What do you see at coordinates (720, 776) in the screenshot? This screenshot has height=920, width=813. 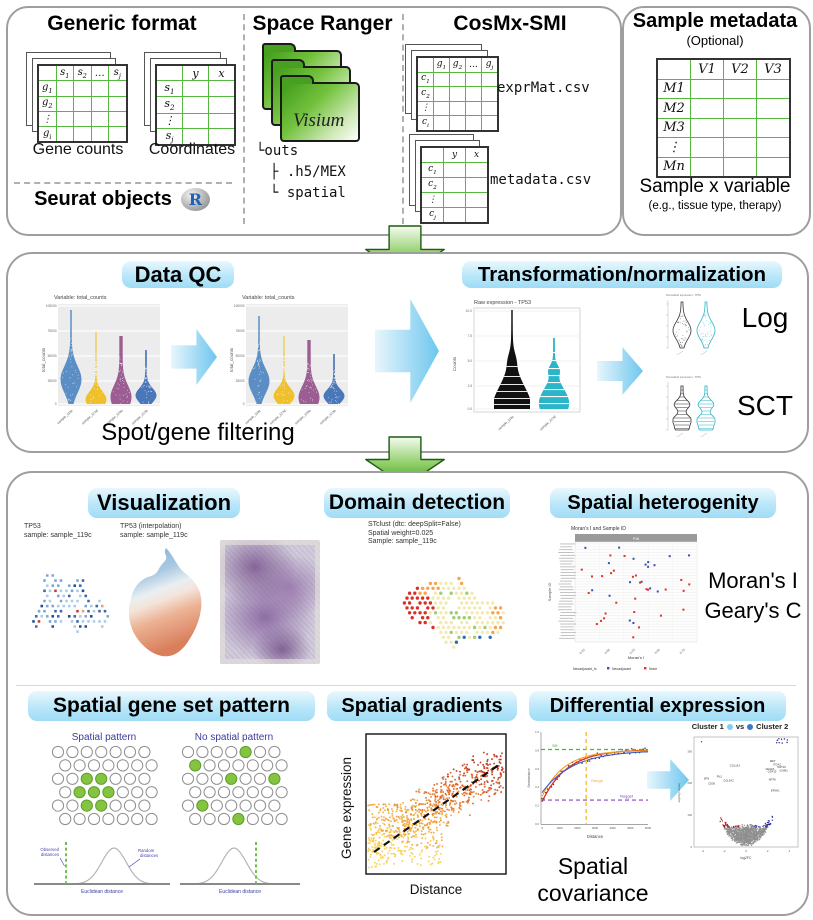 I see `svg-text: FN1` at bounding box center [720, 776].